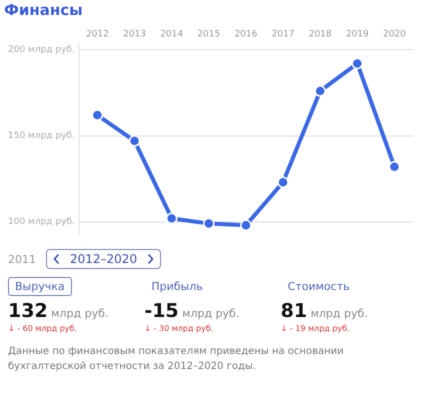  What do you see at coordinates (358, 35) in the screenshot?
I see `x-tick-label: 2019` at bounding box center [358, 35].